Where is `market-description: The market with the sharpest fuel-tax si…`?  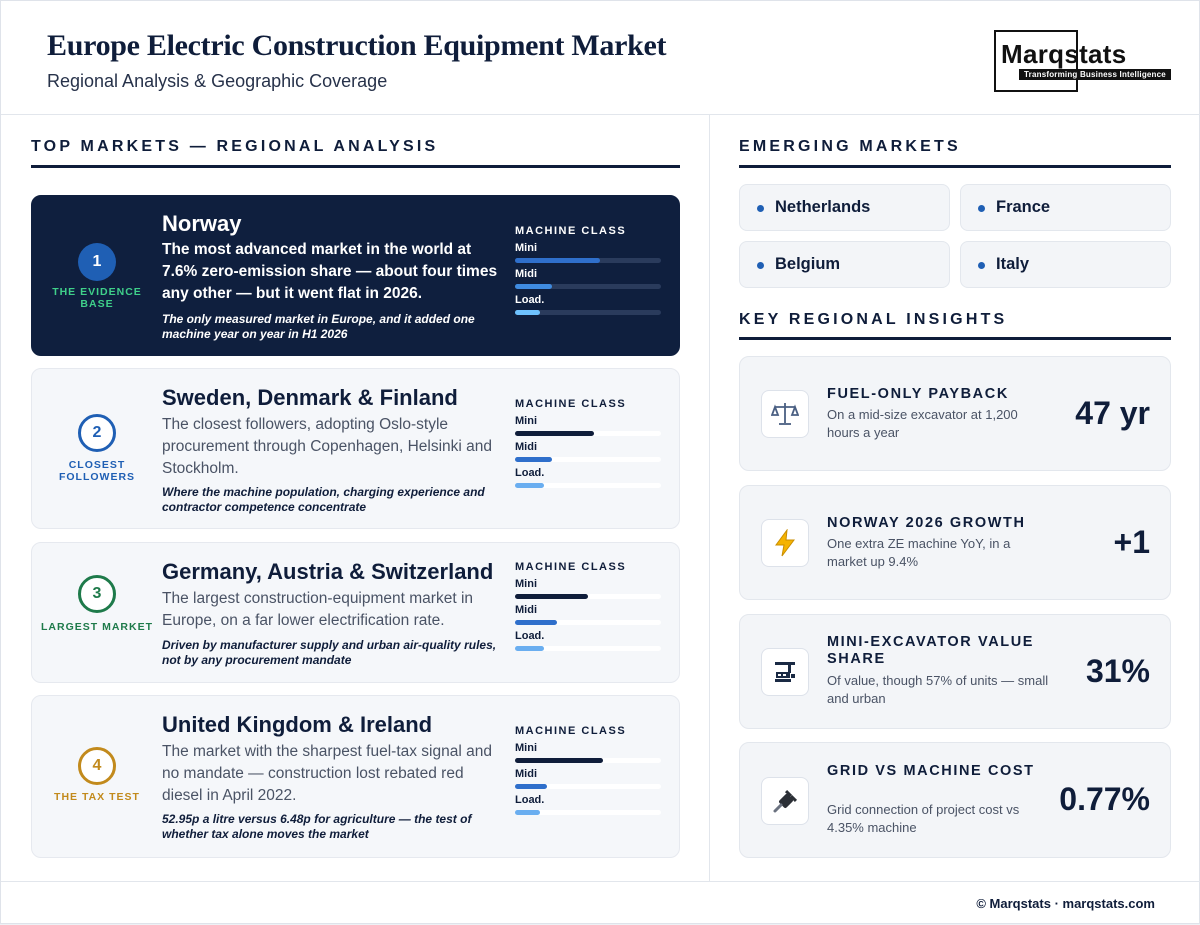
market-description: The market with the sharpest fuel-tax si… is located at coordinates (327, 773).